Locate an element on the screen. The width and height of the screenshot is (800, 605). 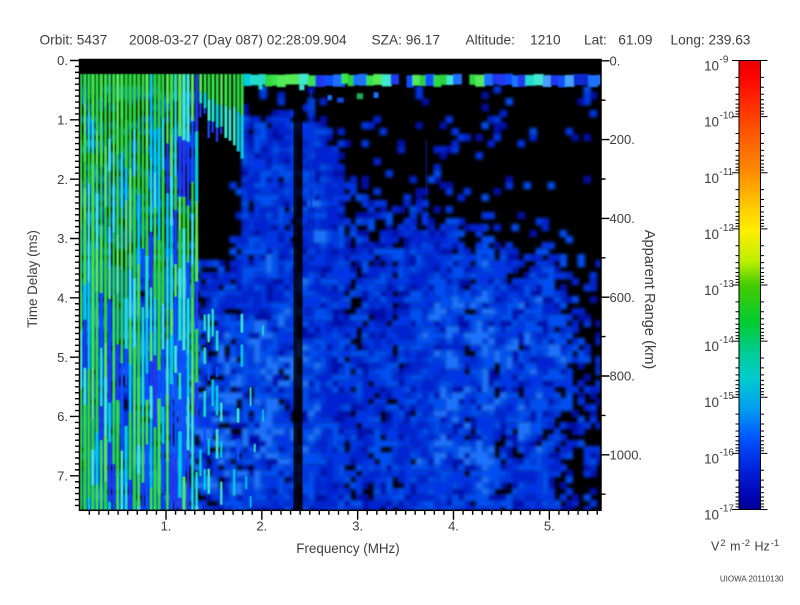
svg-text: Frequency (MHz) is located at coordinates (347, 548).